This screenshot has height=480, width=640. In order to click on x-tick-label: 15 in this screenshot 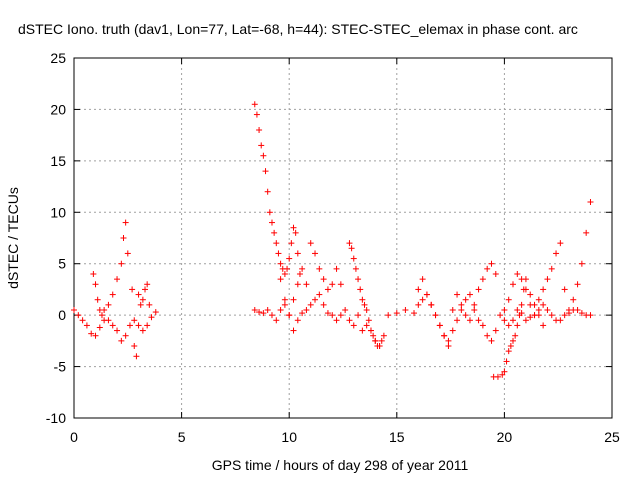, I will do `click(397, 437)`.